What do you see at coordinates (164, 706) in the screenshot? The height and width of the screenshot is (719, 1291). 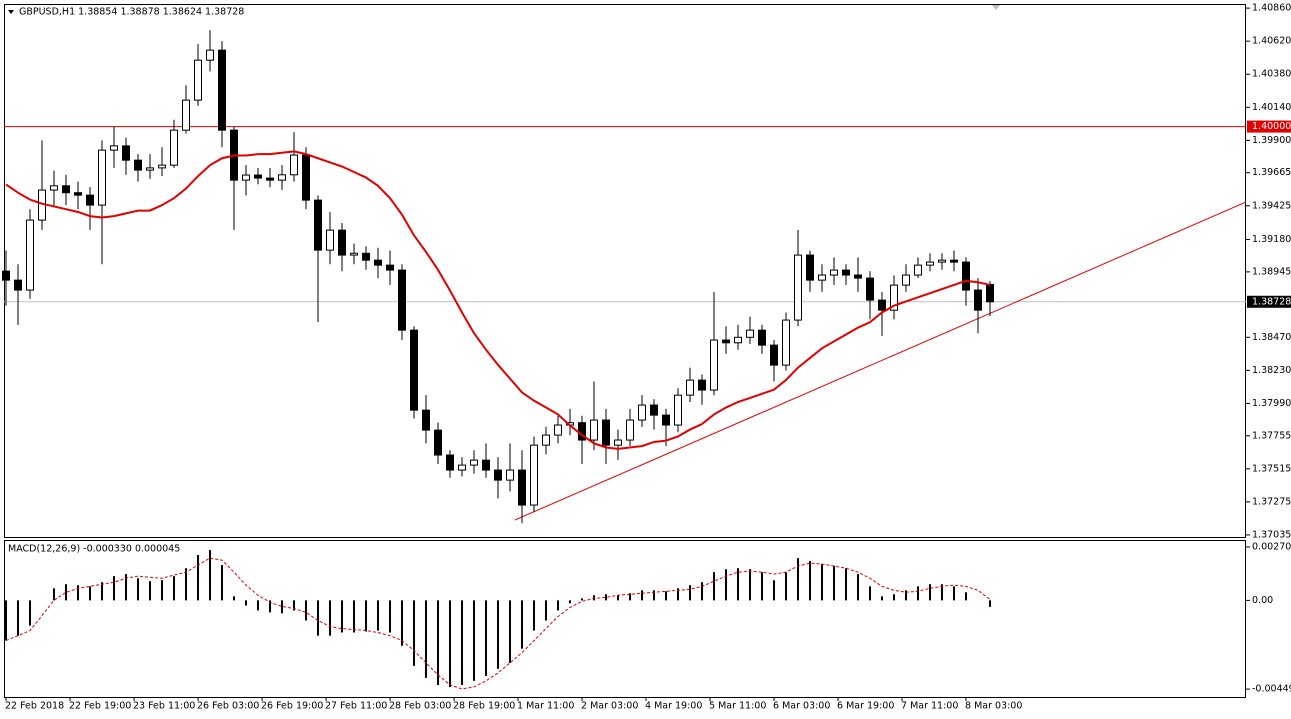 I see `x-tick-label: 23 Feb 11:00` at bounding box center [164, 706].